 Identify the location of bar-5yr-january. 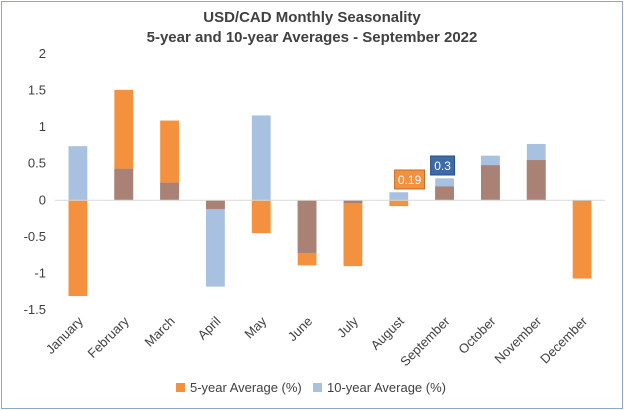
(78, 248).